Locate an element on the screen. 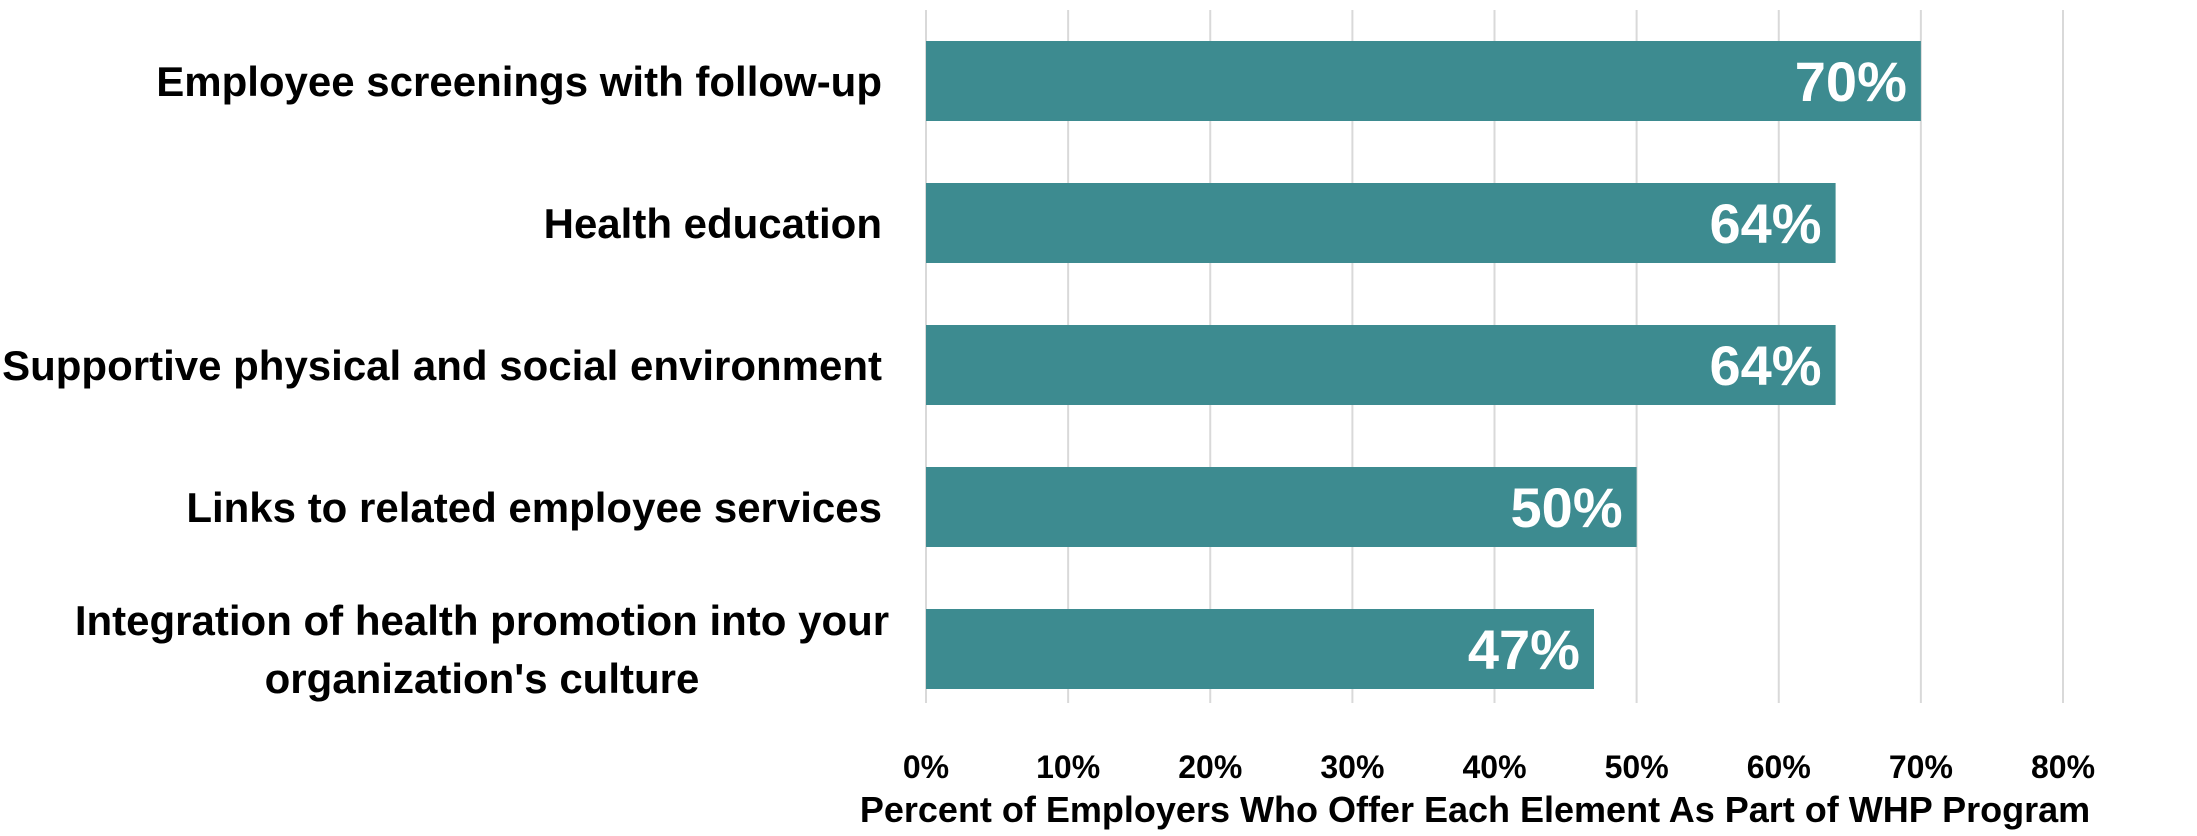 This screenshot has height=836, width=2197. bar-value-label: 47% is located at coordinates (1524, 649).